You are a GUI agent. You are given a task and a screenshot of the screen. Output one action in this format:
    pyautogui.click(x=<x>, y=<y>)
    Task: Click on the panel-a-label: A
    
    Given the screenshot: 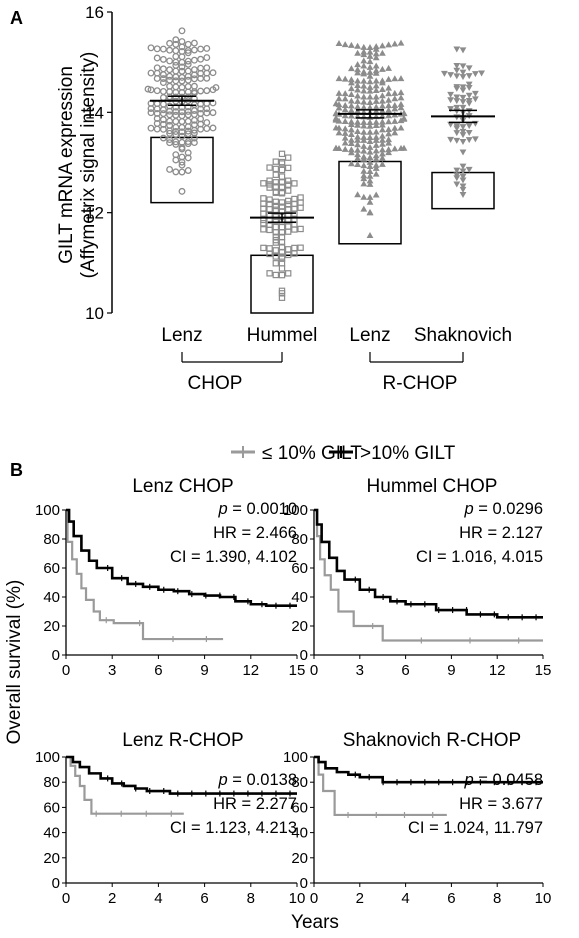 What is the action you would take?
    pyautogui.click(x=16, y=18)
    